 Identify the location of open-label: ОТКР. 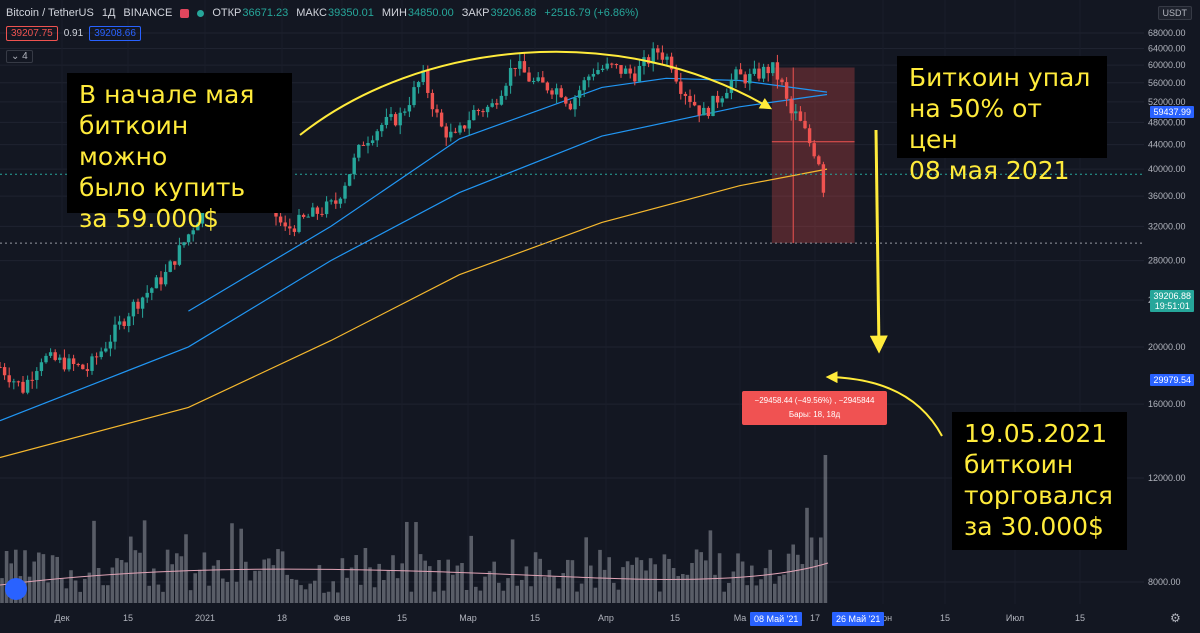
(227, 13).